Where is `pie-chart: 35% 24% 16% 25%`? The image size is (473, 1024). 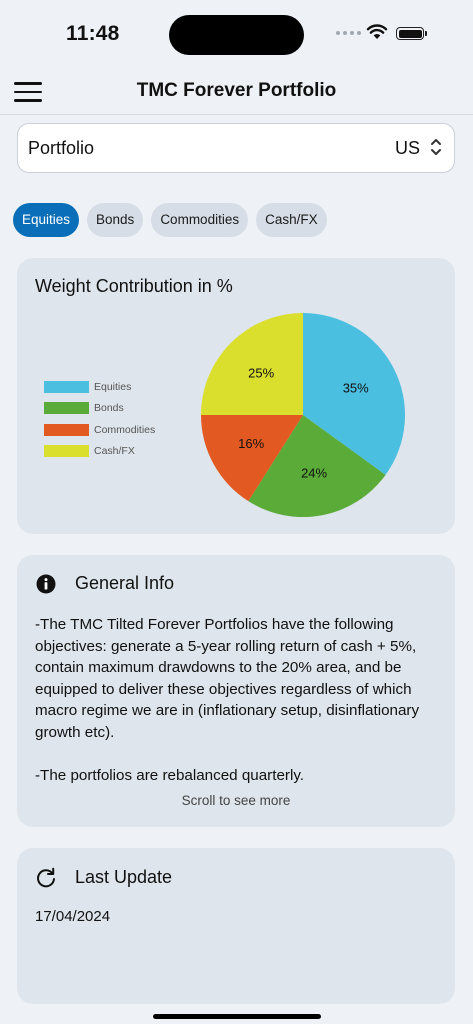
pie-chart: 35% 24% 16% 25% is located at coordinates (303, 415).